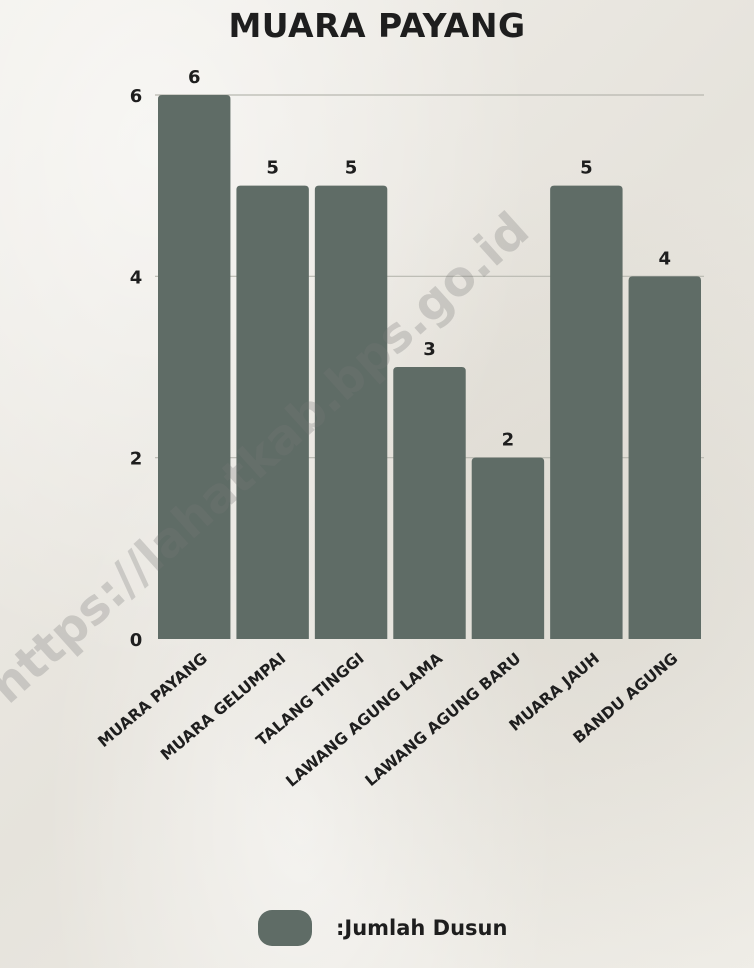 Image resolution: width=754 pixels, height=968 pixels. Describe the element at coordinates (285, 928) in the screenshot. I see `legend-swatch` at that location.